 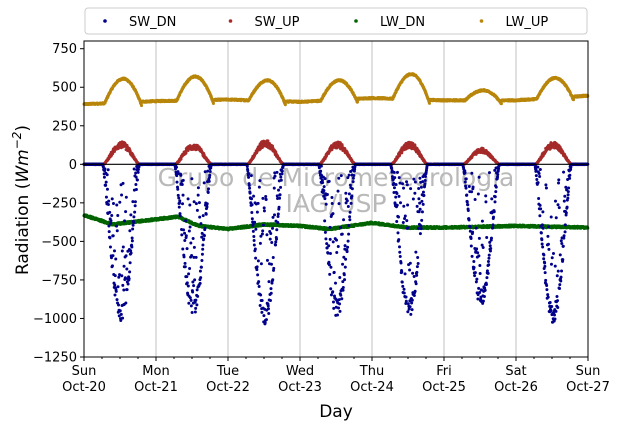 What do you see at coordinates (336, 90) in the screenshot?
I see `series-lw-up` at bounding box center [336, 90].